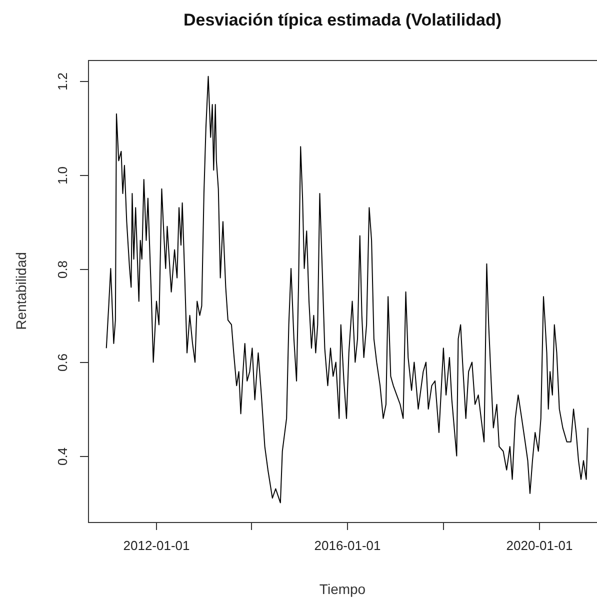 The image size is (597, 600). What do you see at coordinates (62, 175) in the screenshot?
I see `y-tick-label: 1.0` at bounding box center [62, 175].